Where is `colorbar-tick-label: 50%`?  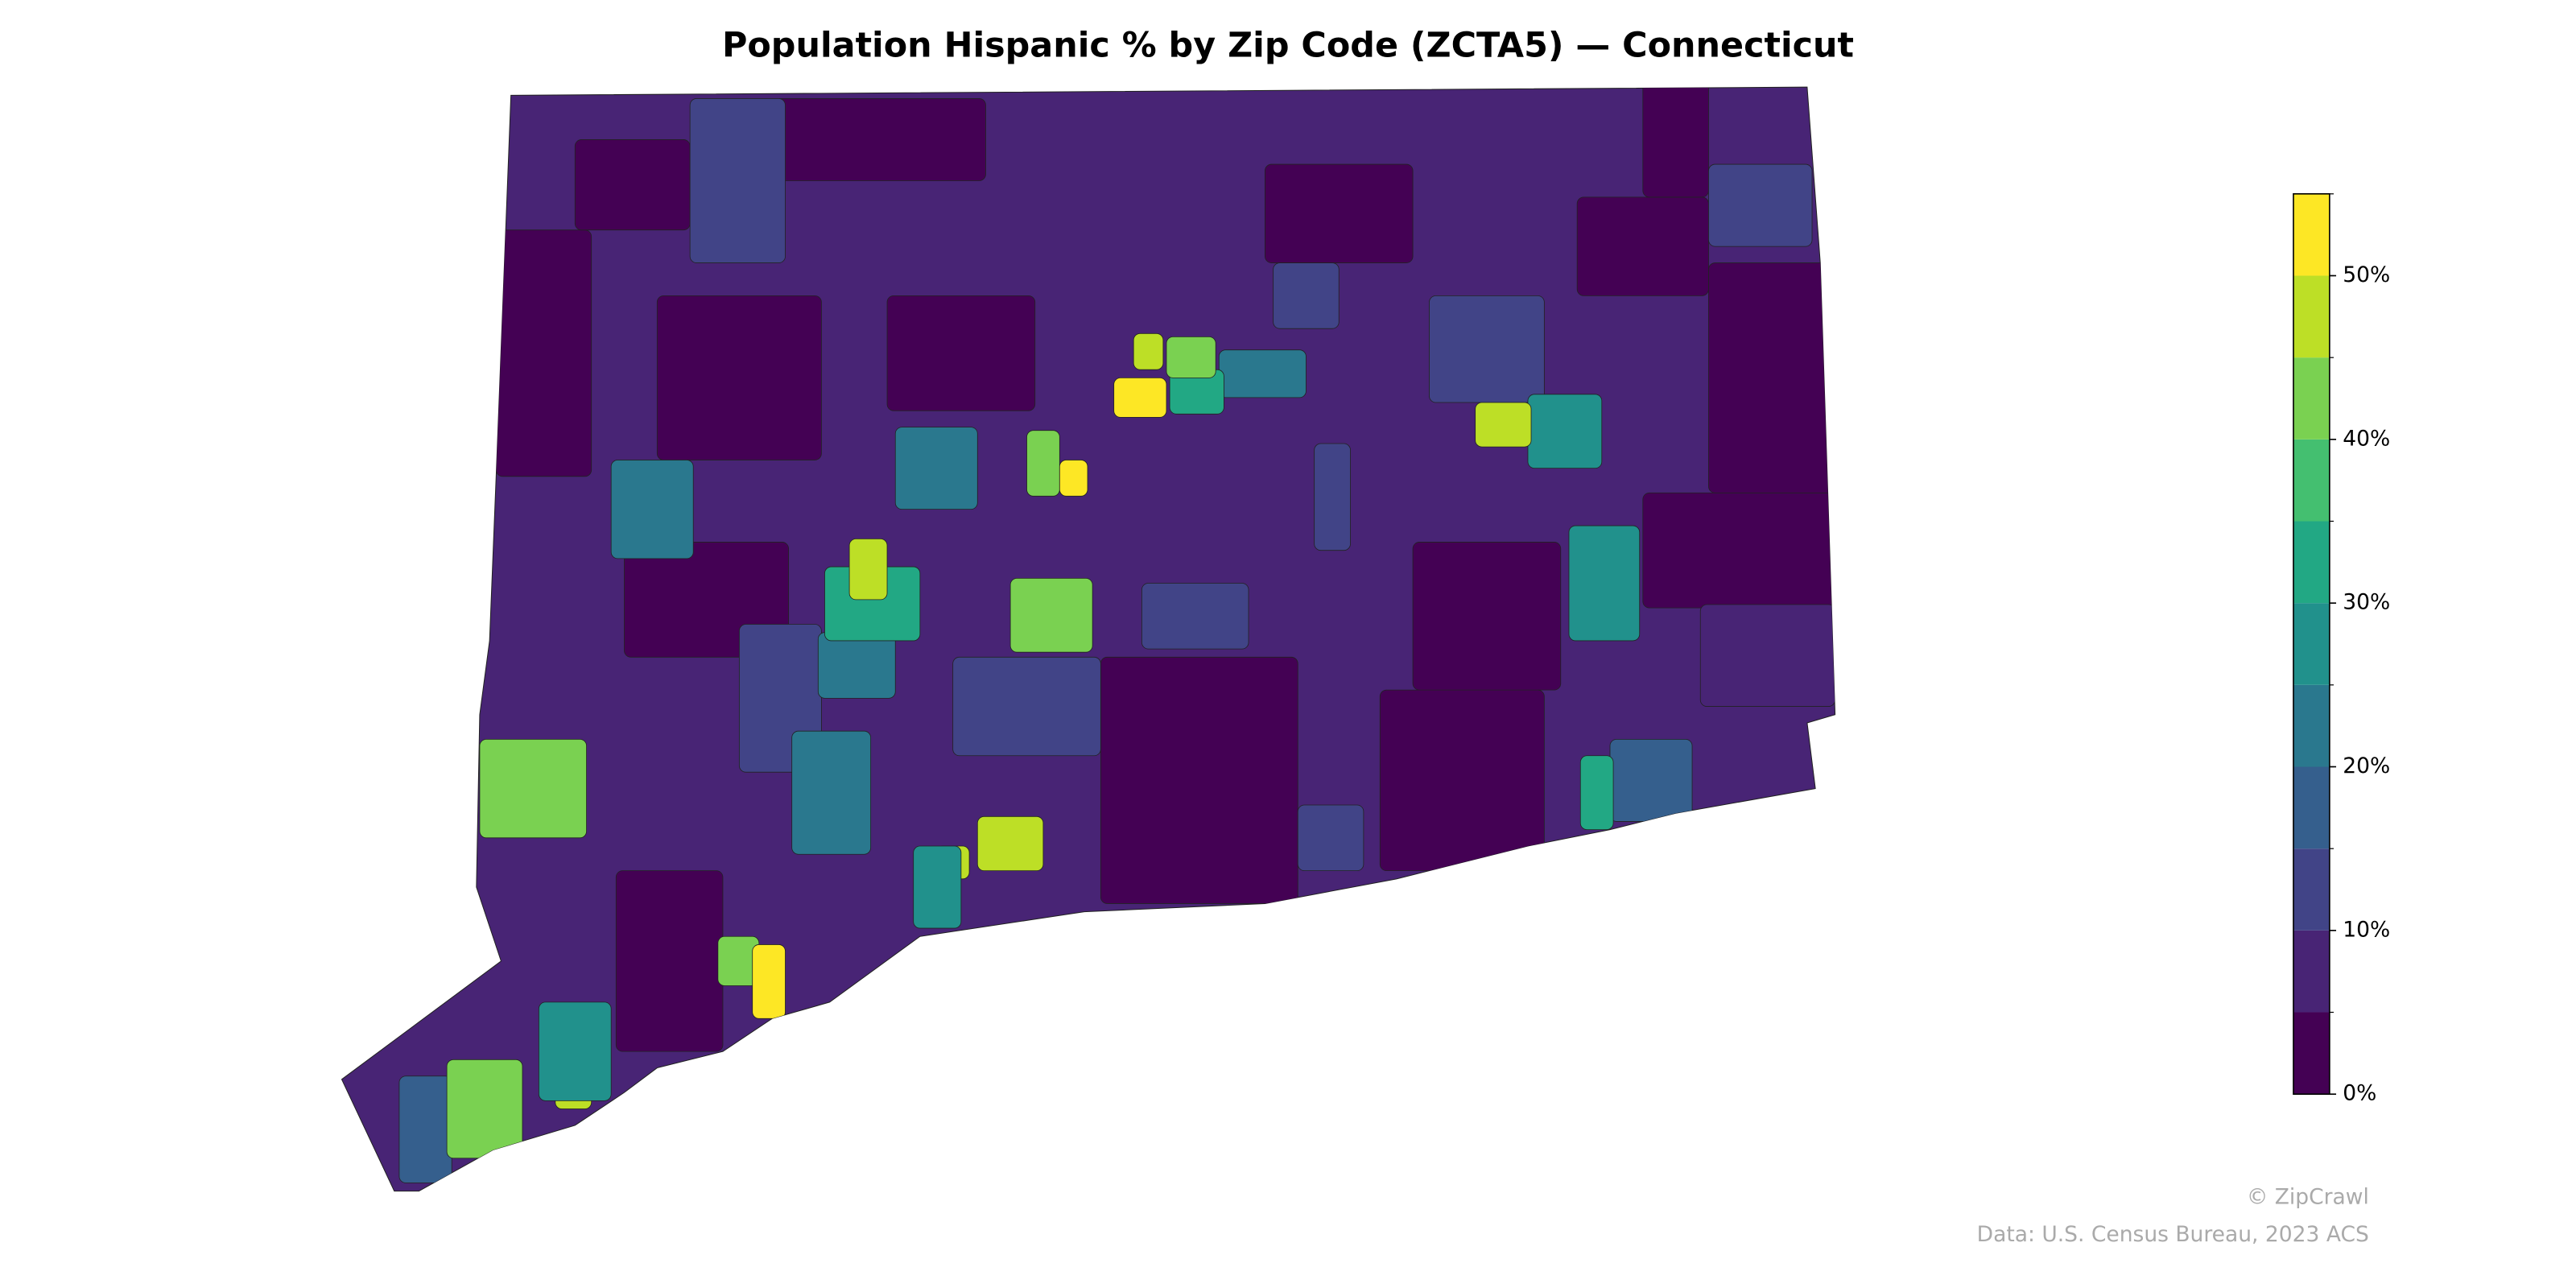
colorbar-tick-label: 50% is located at coordinates (2366, 274).